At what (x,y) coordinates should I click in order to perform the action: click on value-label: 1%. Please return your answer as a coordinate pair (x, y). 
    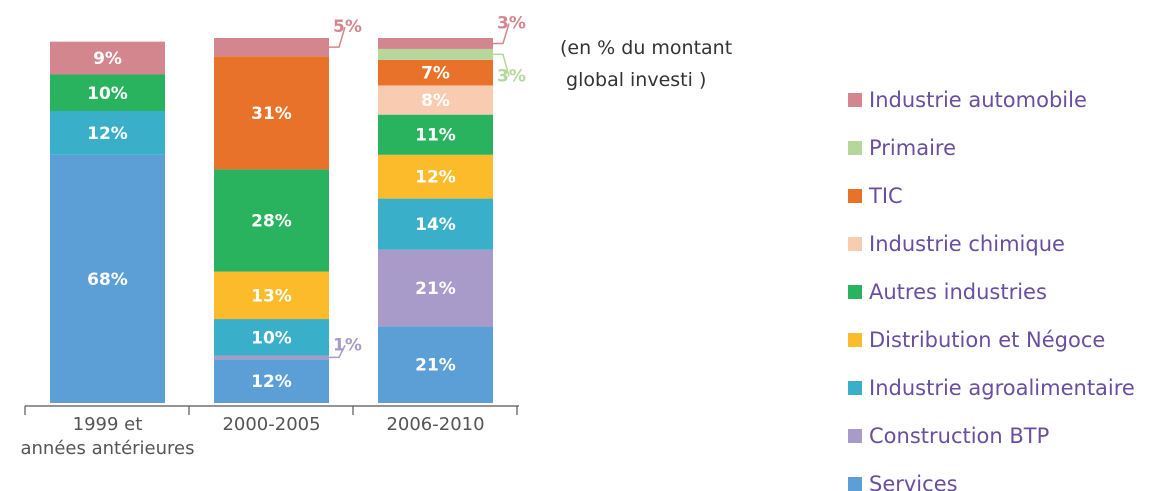
    Looking at the image, I should click on (347, 345).